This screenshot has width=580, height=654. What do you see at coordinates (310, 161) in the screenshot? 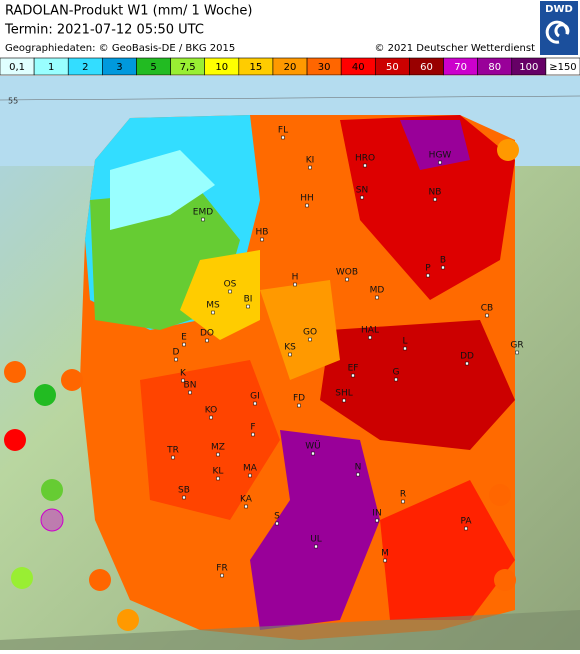
I see `city-label: KI` at bounding box center [310, 161].